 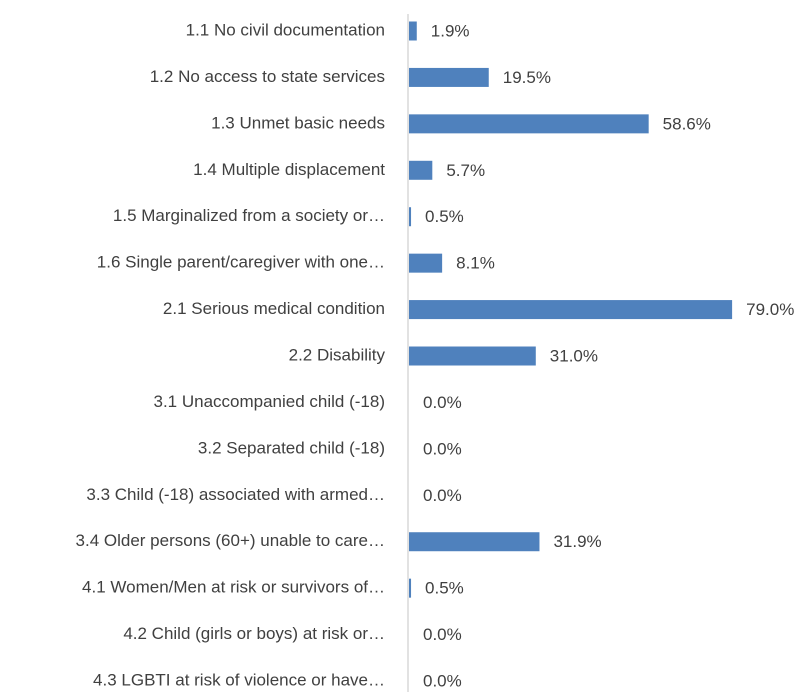 What do you see at coordinates (770, 309) in the screenshot?
I see `data-label: 79.0%` at bounding box center [770, 309].